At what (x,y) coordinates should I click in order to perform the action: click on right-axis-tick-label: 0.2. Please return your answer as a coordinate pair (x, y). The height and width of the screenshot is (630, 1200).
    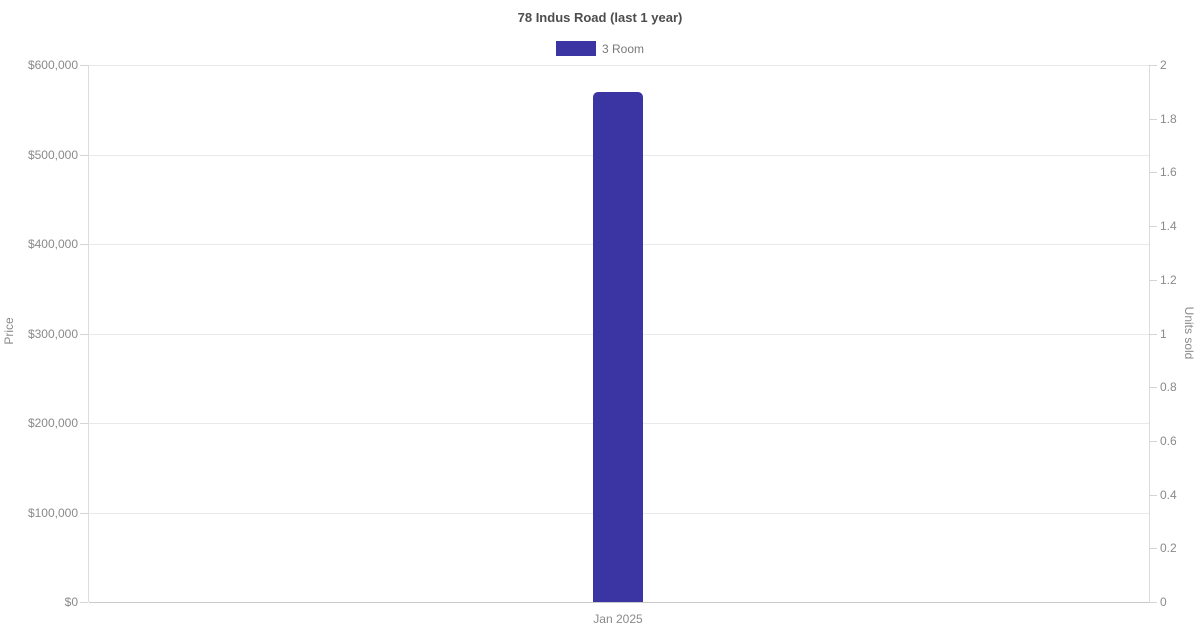
    Looking at the image, I should click on (1168, 548).